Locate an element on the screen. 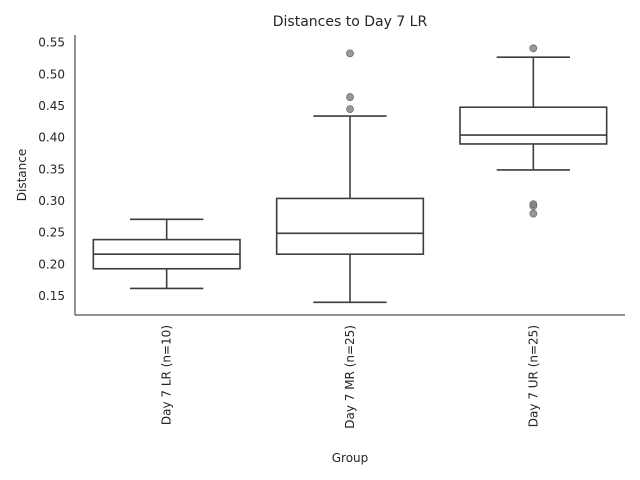  y-axis-ticks: 0.15 0.20 0.25 0.30 0.35 0.40 0.45 0.50 0.55 is located at coordinates (51, 169).